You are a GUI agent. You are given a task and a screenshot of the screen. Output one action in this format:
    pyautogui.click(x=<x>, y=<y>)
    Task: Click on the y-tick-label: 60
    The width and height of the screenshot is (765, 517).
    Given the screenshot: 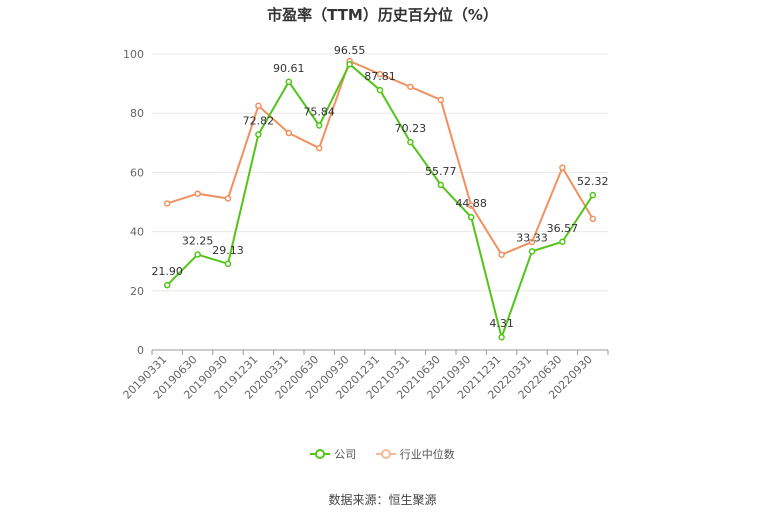 What is the action you would take?
    pyautogui.click(x=137, y=172)
    